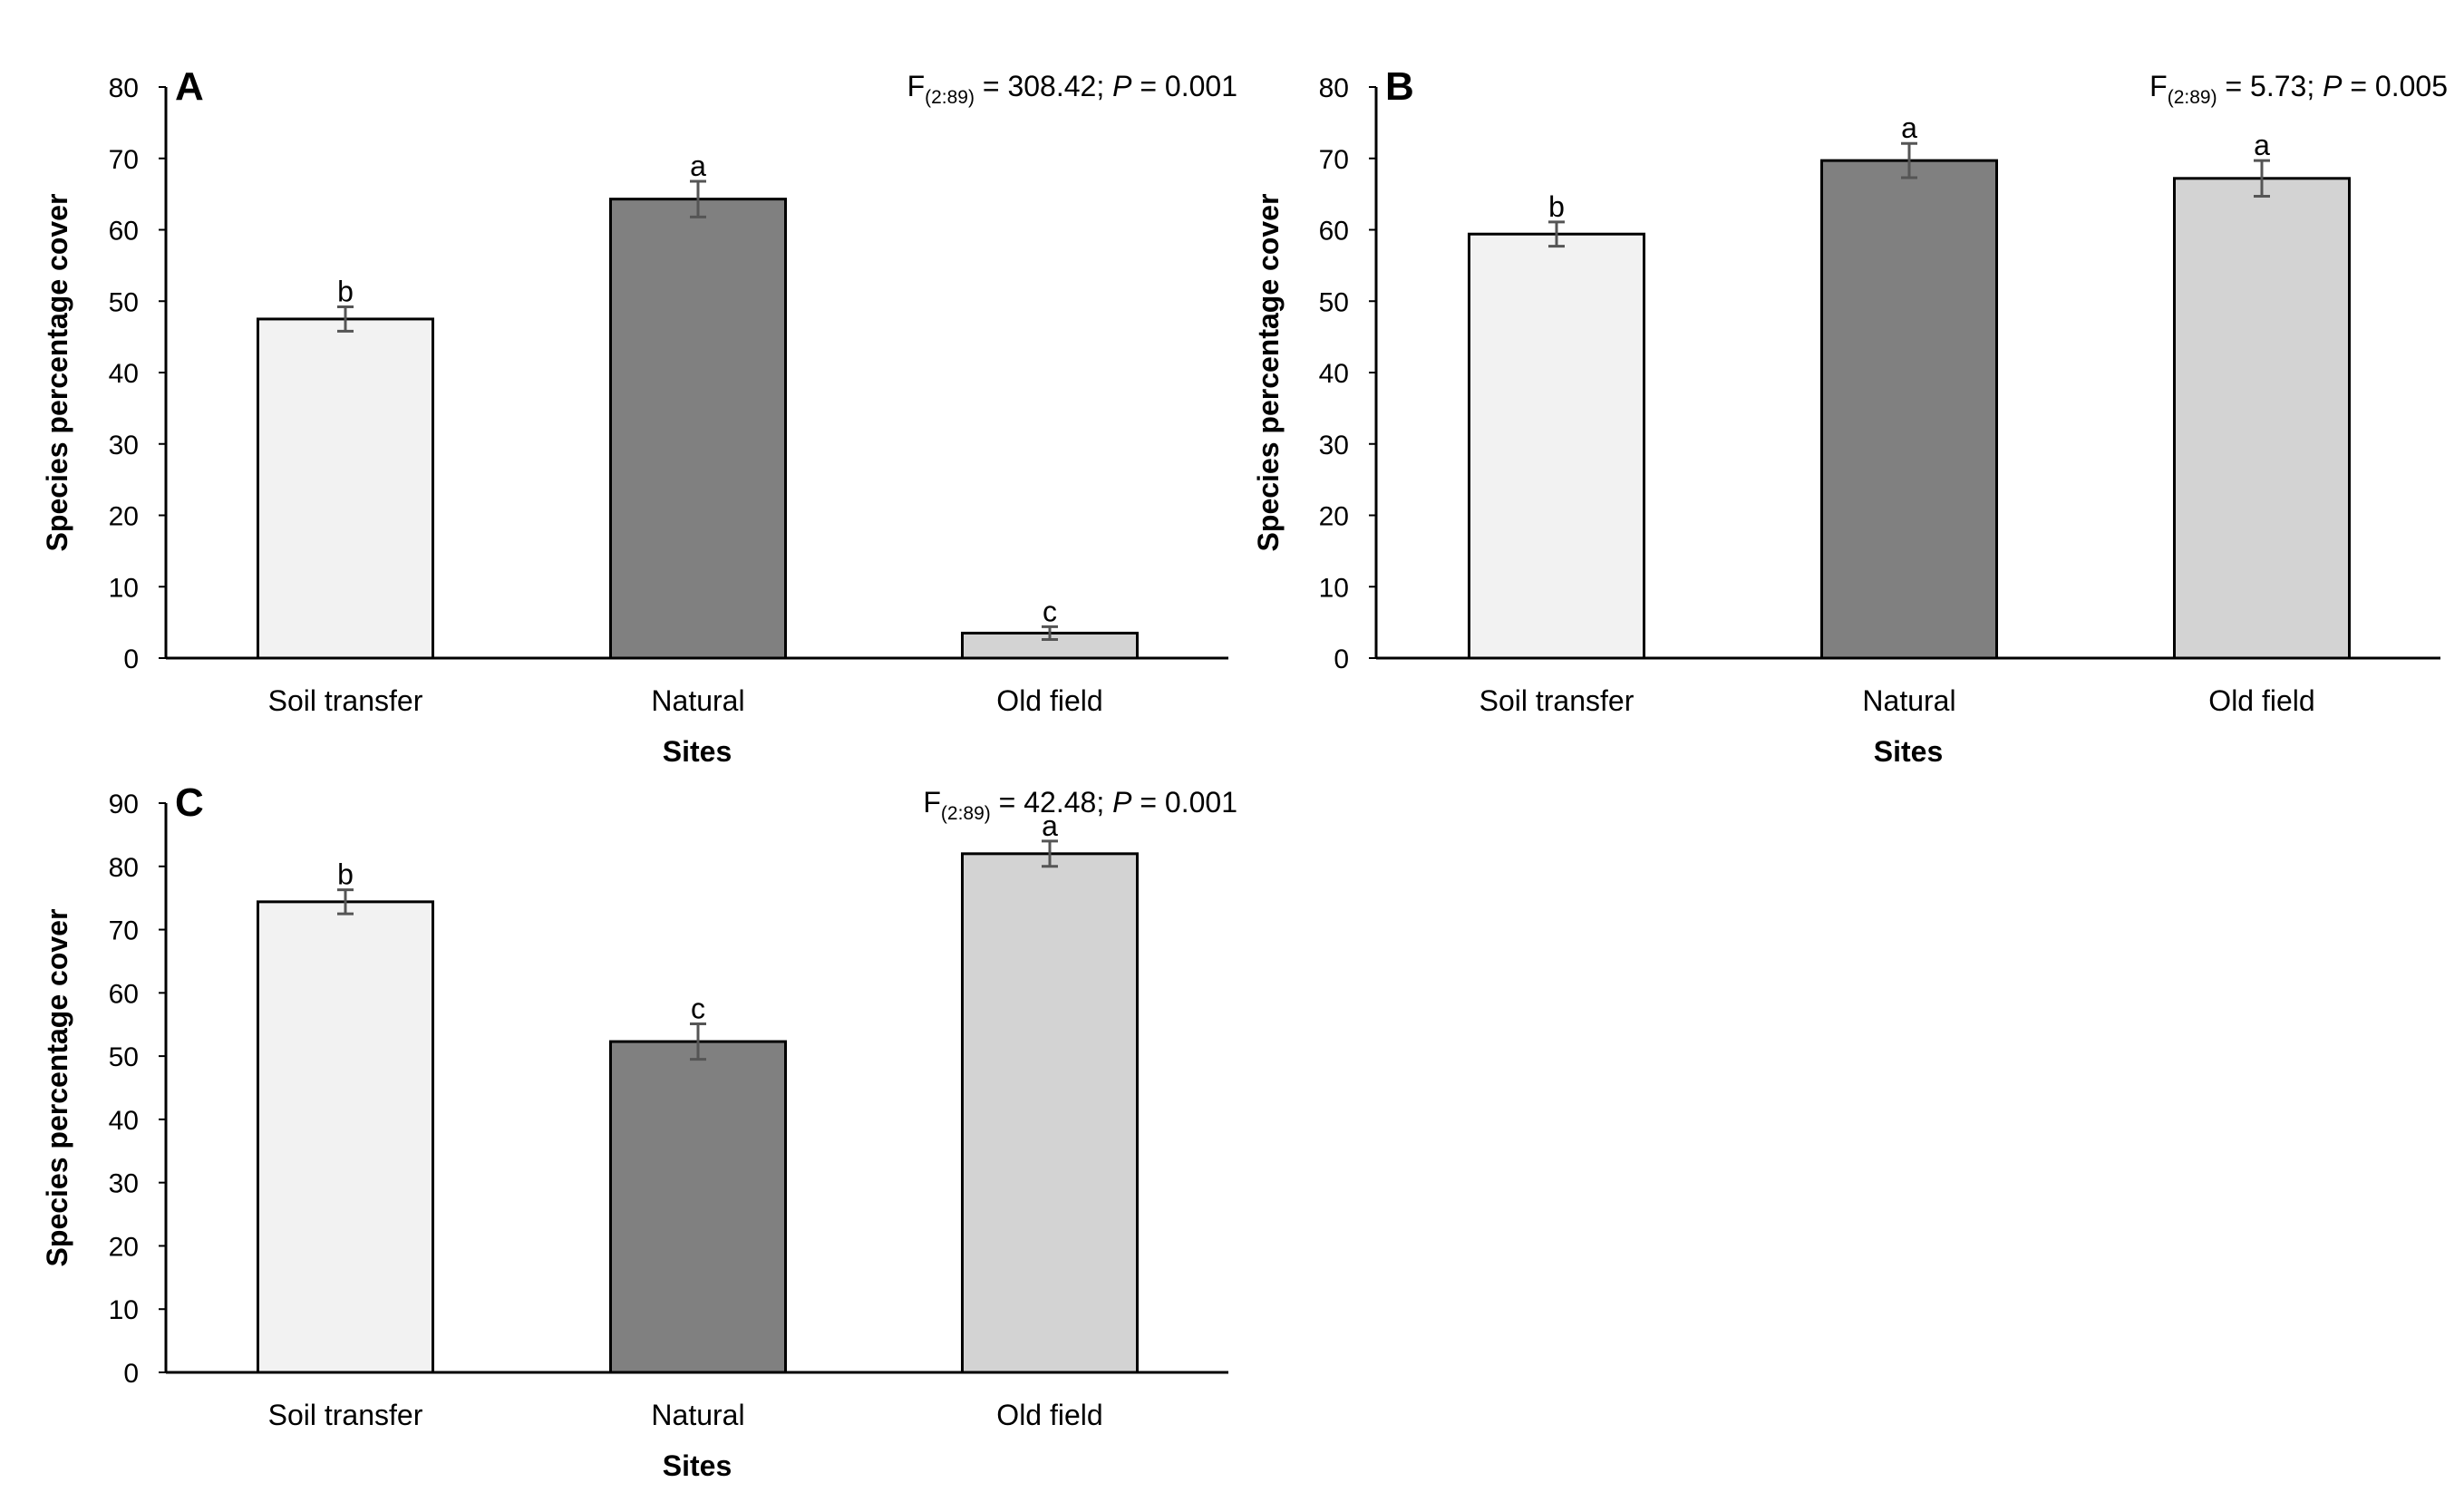 The width and height of the screenshot is (2464, 1502). I want to click on stat-annotation: F(2:89) = 5.73; P = 0.005, so click(2298, 89).